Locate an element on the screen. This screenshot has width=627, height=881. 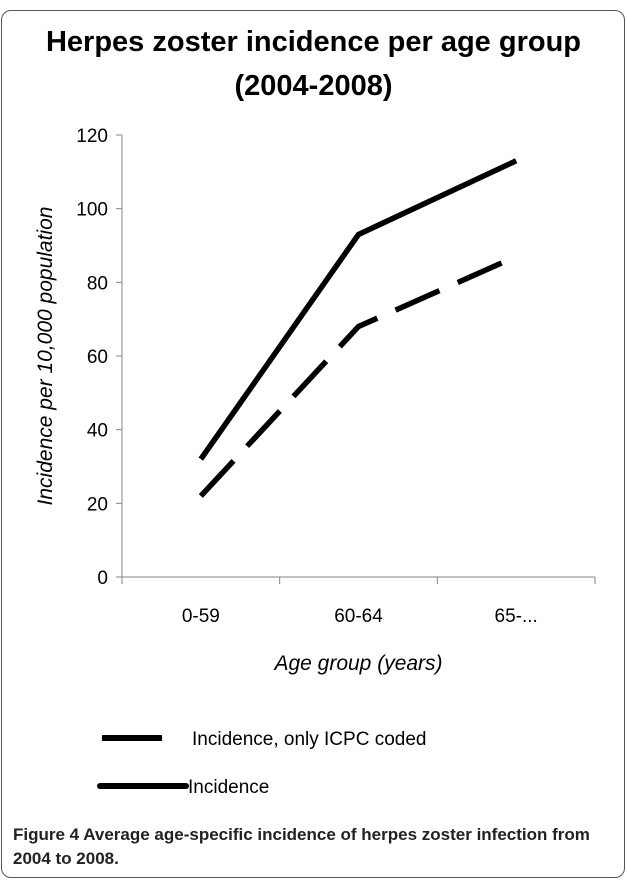
chart-title-line1: Herpes zoster incidence per age group is located at coordinates (313, 42).